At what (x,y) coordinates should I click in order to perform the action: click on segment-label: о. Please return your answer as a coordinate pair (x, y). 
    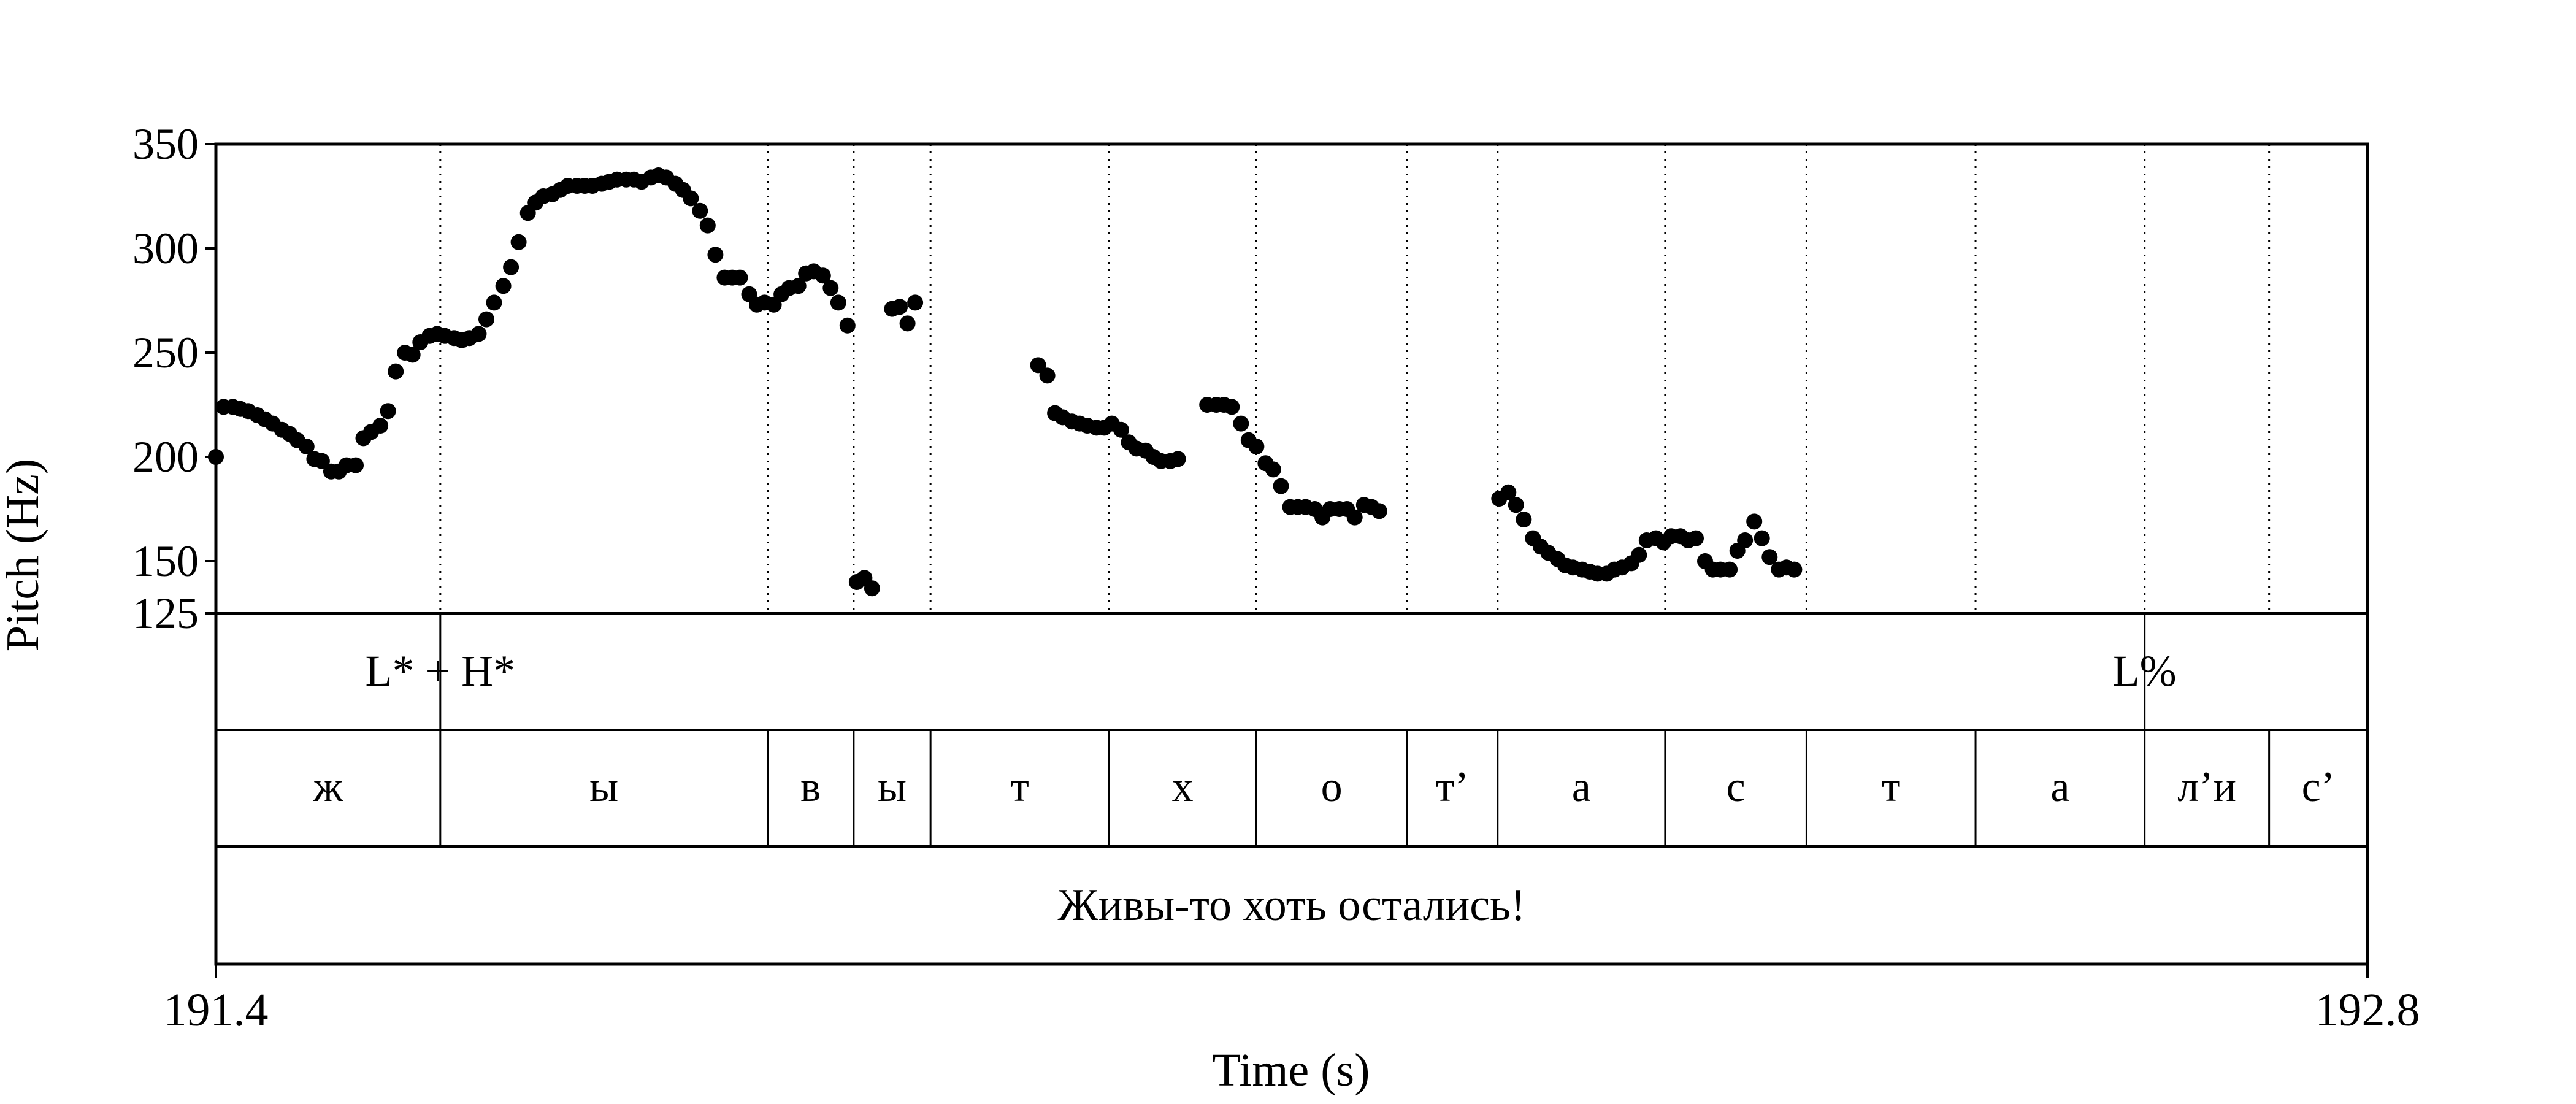
    Looking at the image, I should click on (1332, 787).